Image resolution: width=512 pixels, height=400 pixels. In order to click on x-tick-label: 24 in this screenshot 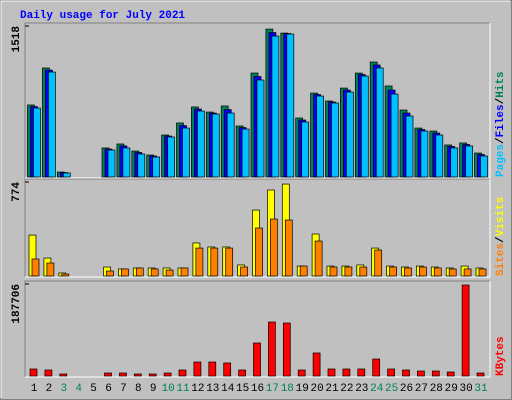, I will do `click(377, 389)`.